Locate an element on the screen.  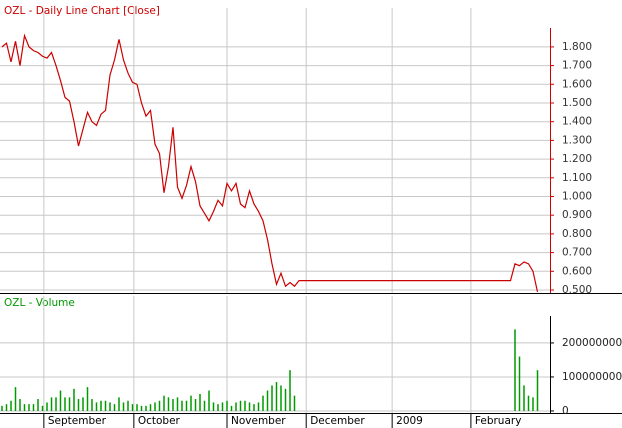
y-tick-label: 1.800 is located at coordinates (577, 47).